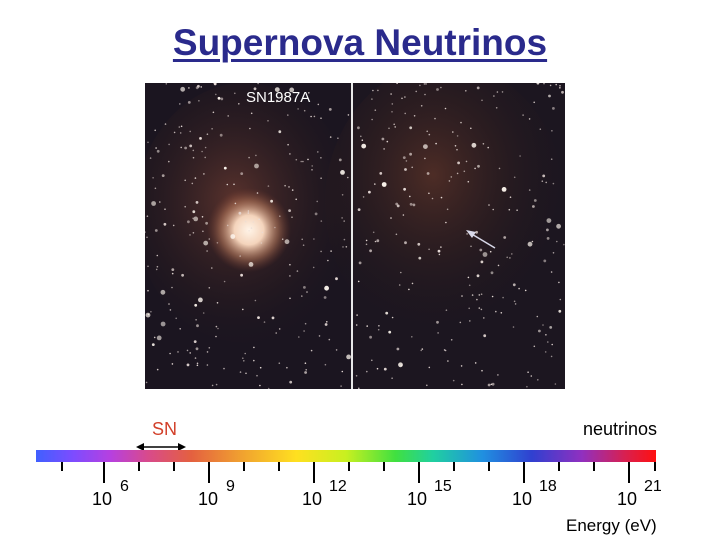 This screenshot has width=720, height=540. Describe the element at coordinates (360, 42) in the screenshot. I see `slide-title: Supernova Neutrinos` at that location.